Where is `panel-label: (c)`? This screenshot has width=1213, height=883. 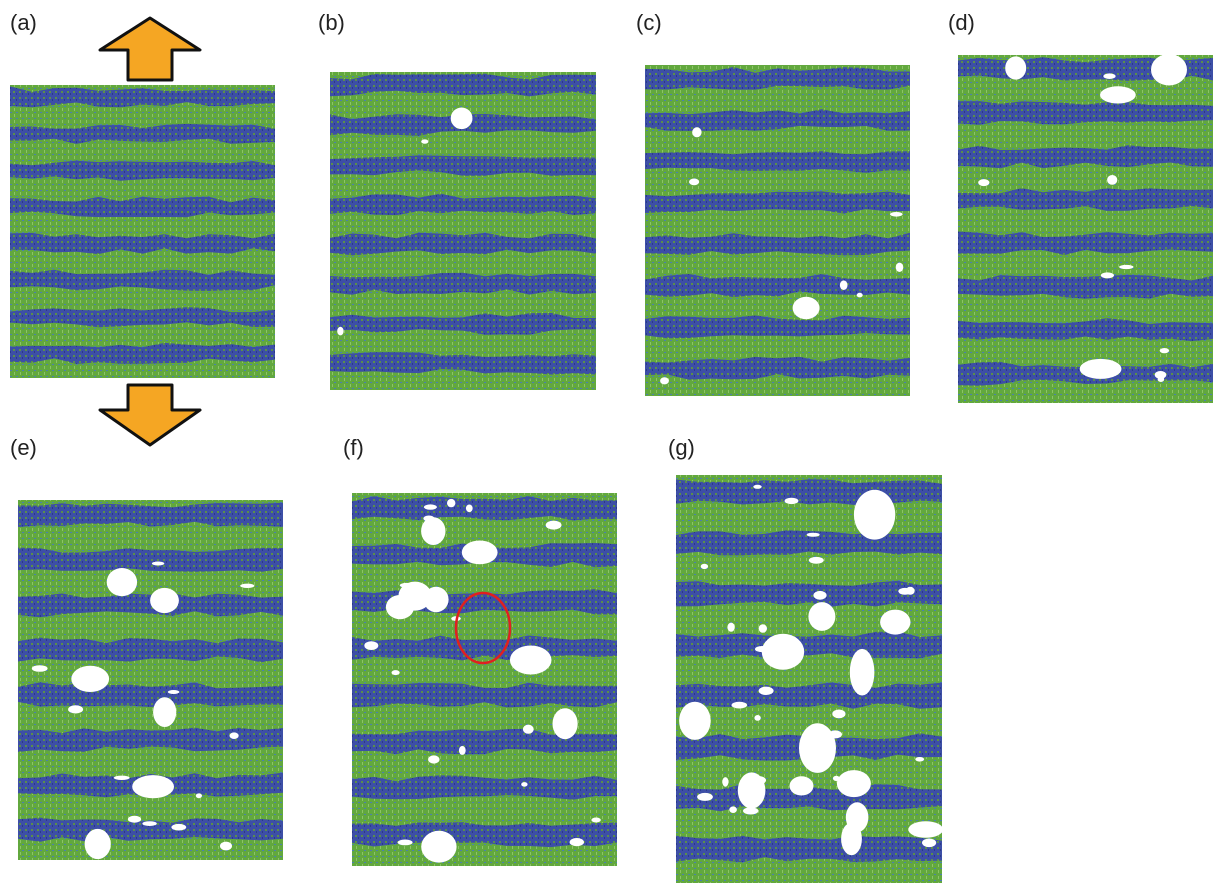
panel-label: (c) is located at coordinates (649, 22).